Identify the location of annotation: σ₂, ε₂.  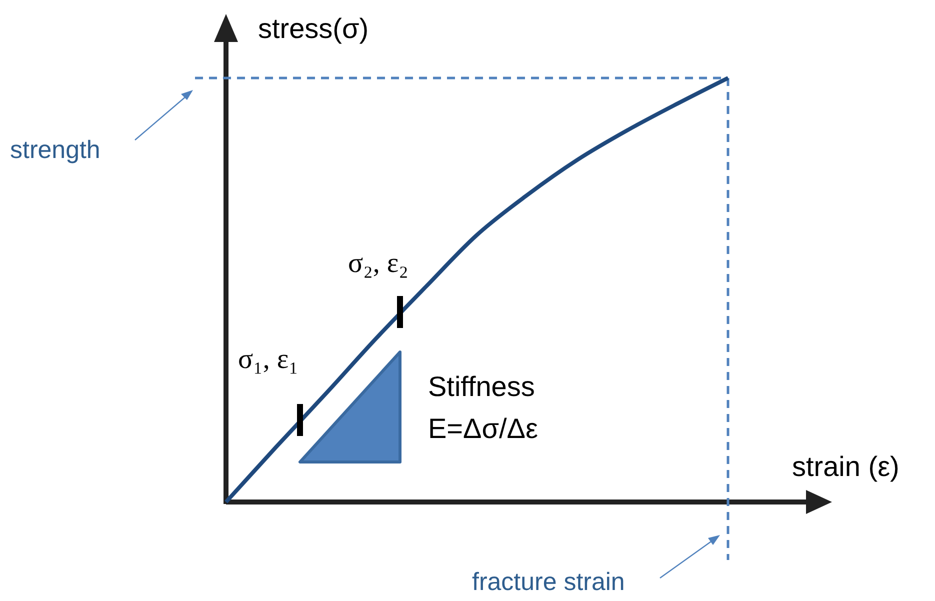
(378, 263).